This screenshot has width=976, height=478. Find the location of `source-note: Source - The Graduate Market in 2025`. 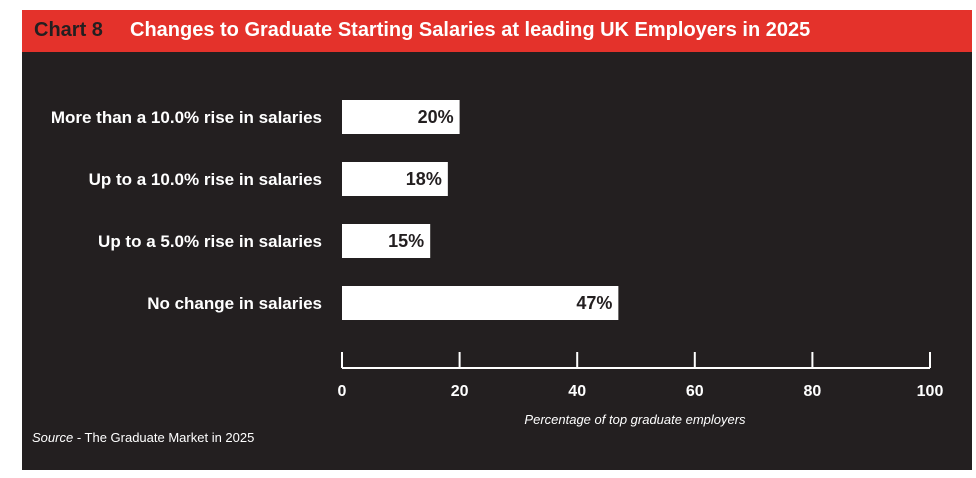

source-note: Source - The Graduate Market in 2025 is located at coordinates (143, 437).